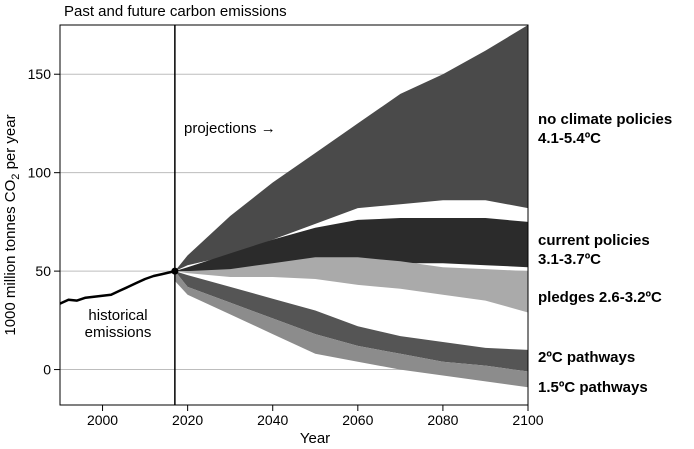  Describe the element at coordinates (44, 222) in the screenshot. I see `y-axis-ticks: 0 50 100 150` at that location.